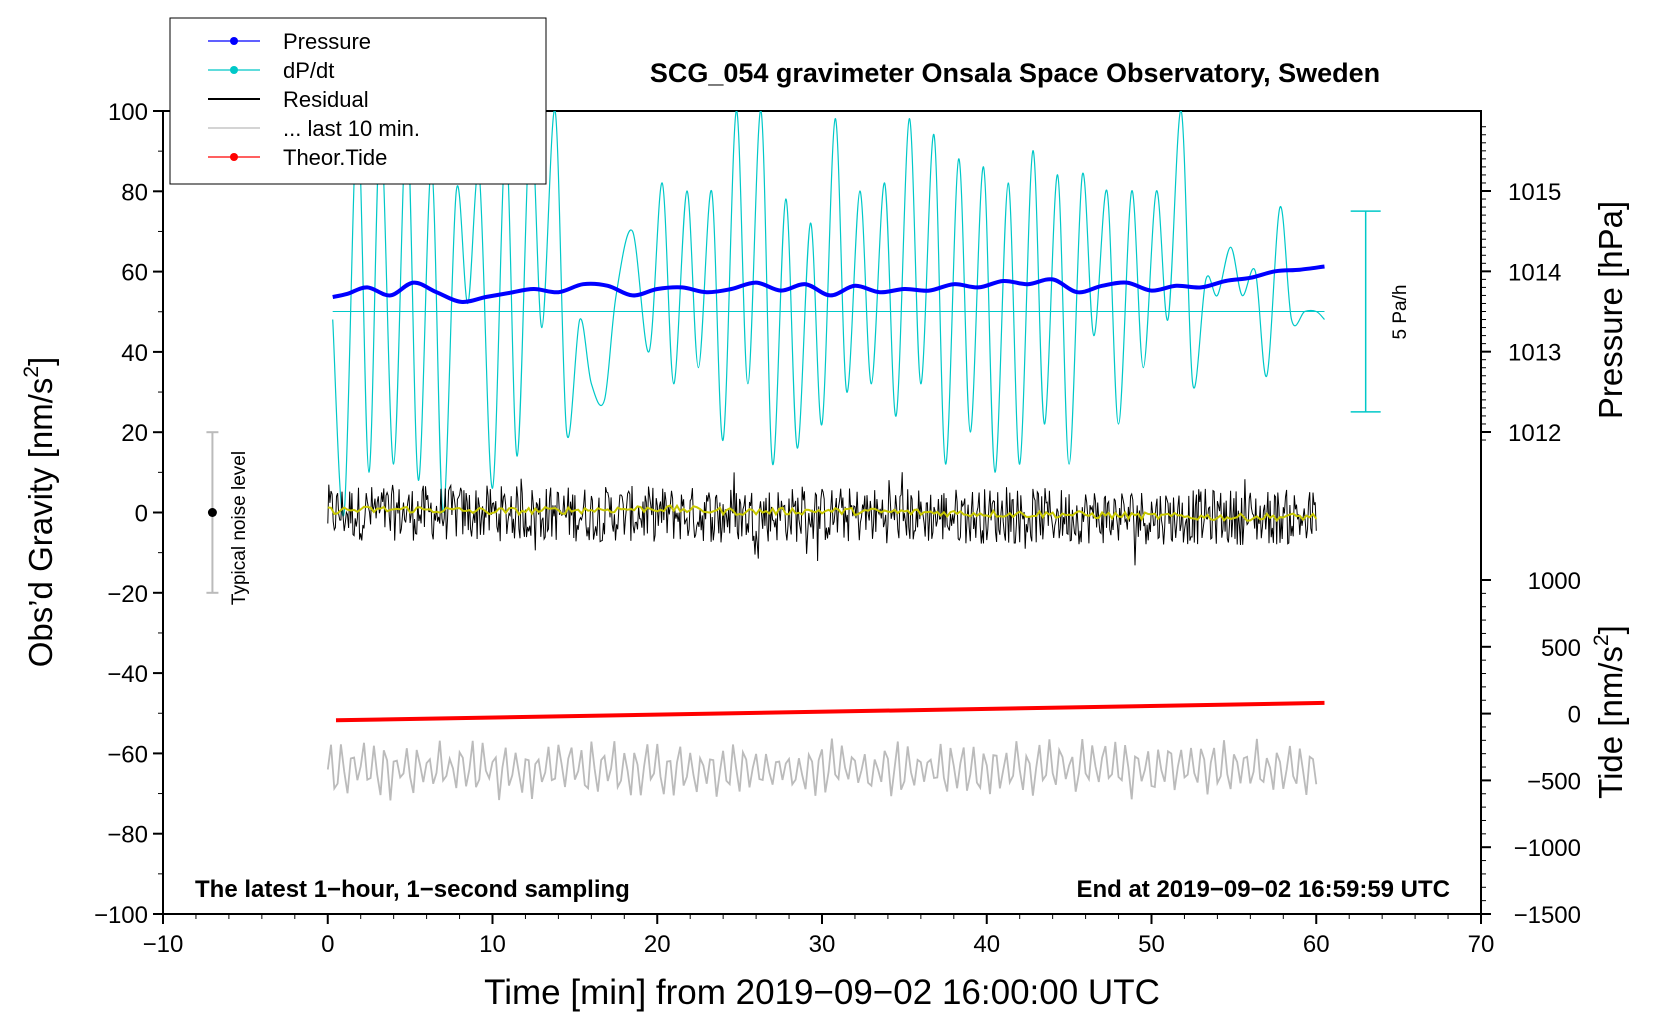 Image resolution: width=1660 pixels, height=1020 pixels. I want to click on y-tick-label: 20, so click(134, 433).